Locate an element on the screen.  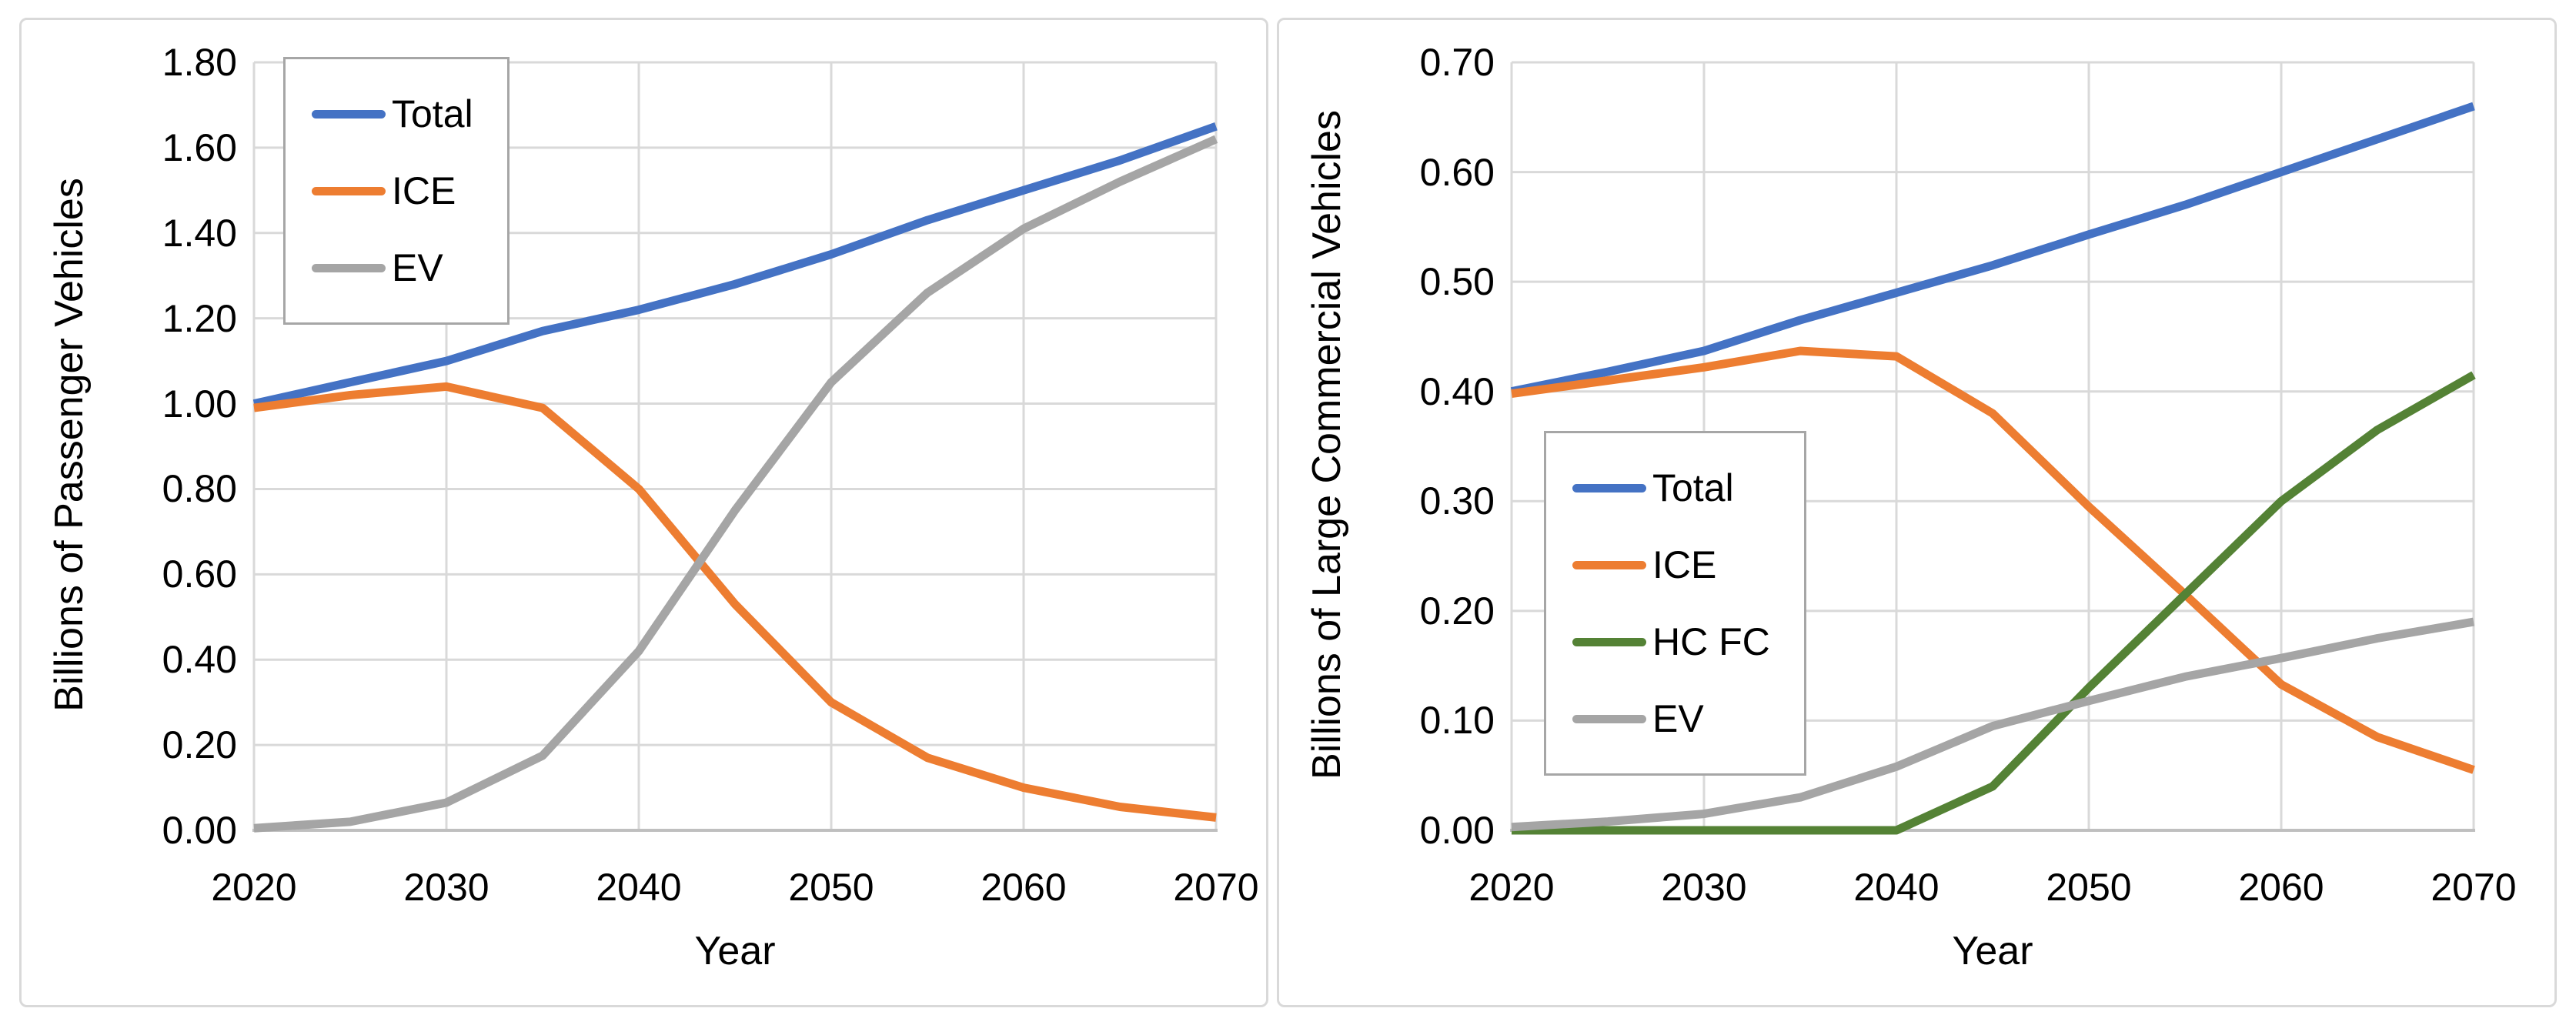
y-tick-label: 1.60 is located at coordinates (199, 147).